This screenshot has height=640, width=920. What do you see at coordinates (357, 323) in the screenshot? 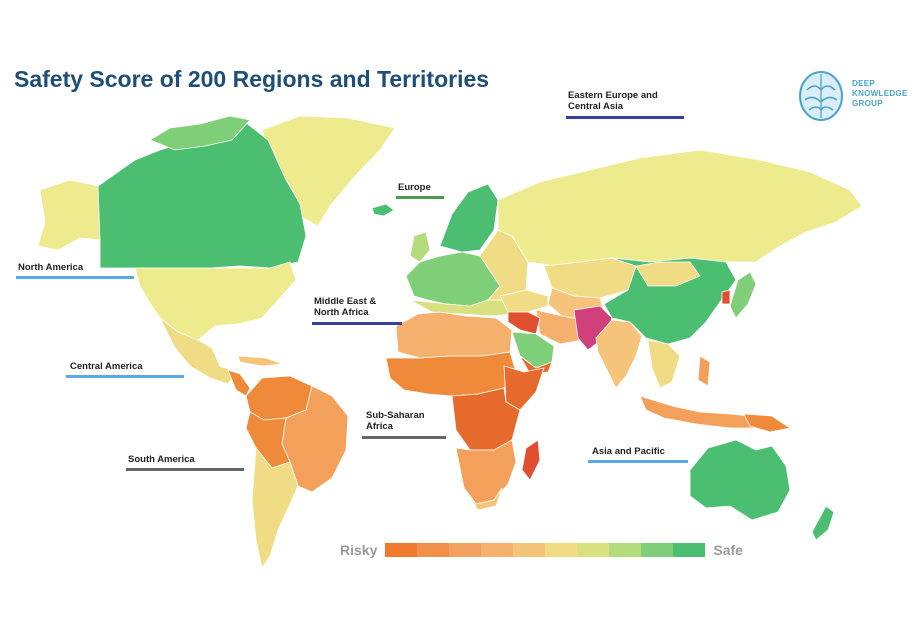
I see `underline-middle-east` at bounding box center [357, 323].